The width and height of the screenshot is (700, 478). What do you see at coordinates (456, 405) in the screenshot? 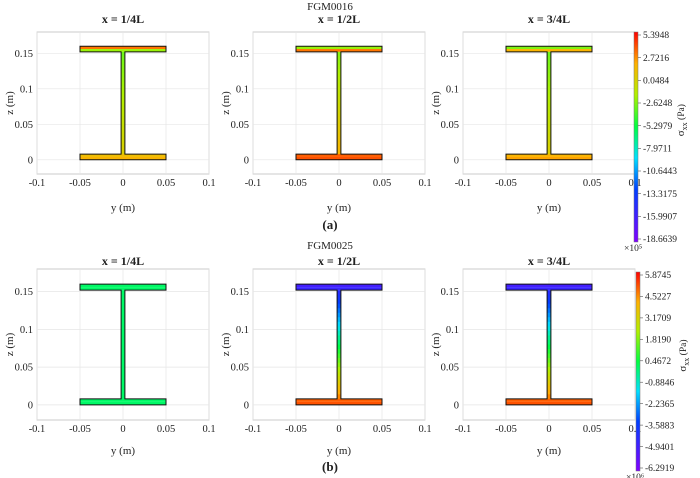
I see `y-tick-label: 0` at bounding box center [456, 405].